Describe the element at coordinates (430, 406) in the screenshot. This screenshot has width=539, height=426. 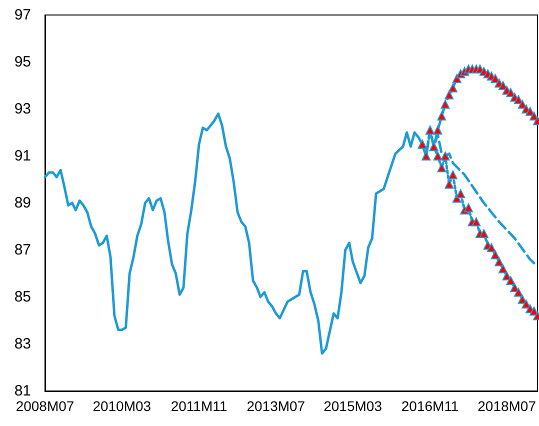
I see `x-tick-label: 2016M11` at that location.